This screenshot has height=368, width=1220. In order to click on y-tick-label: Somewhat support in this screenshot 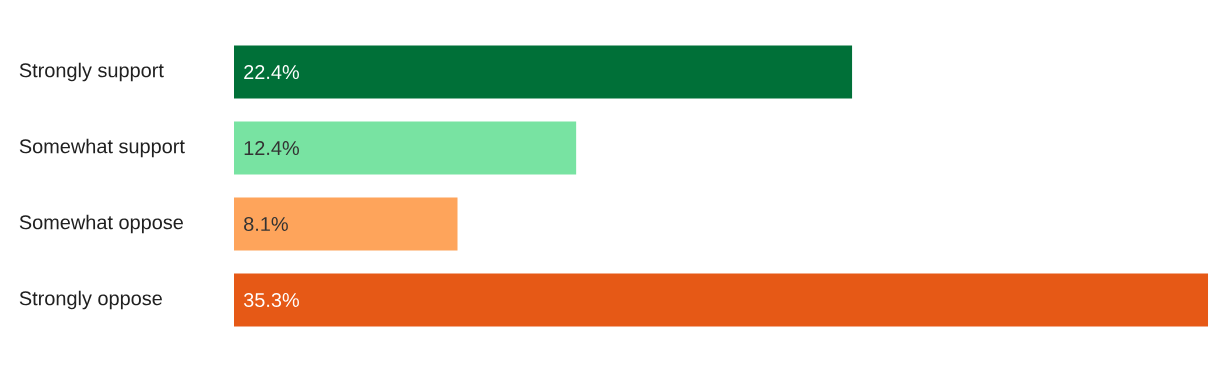, I will do `click(102, 148)`.